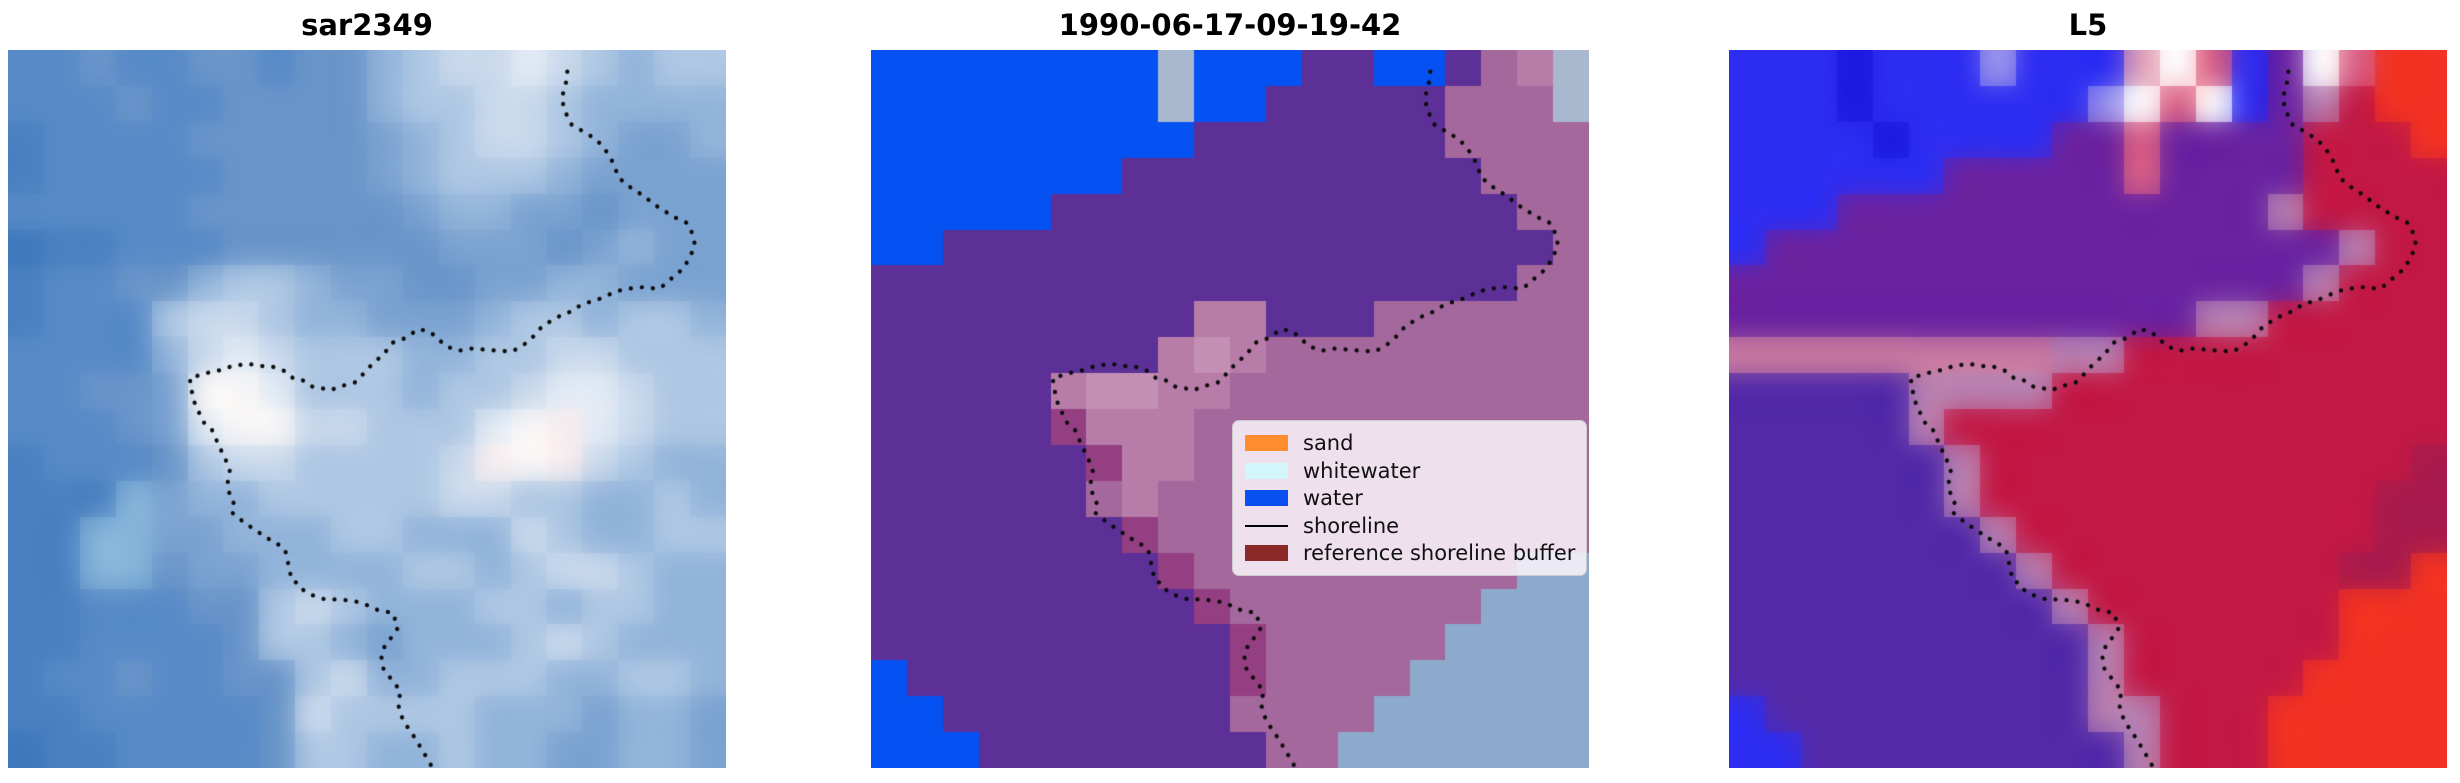 This screenshot has width=2460, height=783. I want to click on reference-buffer-swatch-icon, so click(1266, 553).